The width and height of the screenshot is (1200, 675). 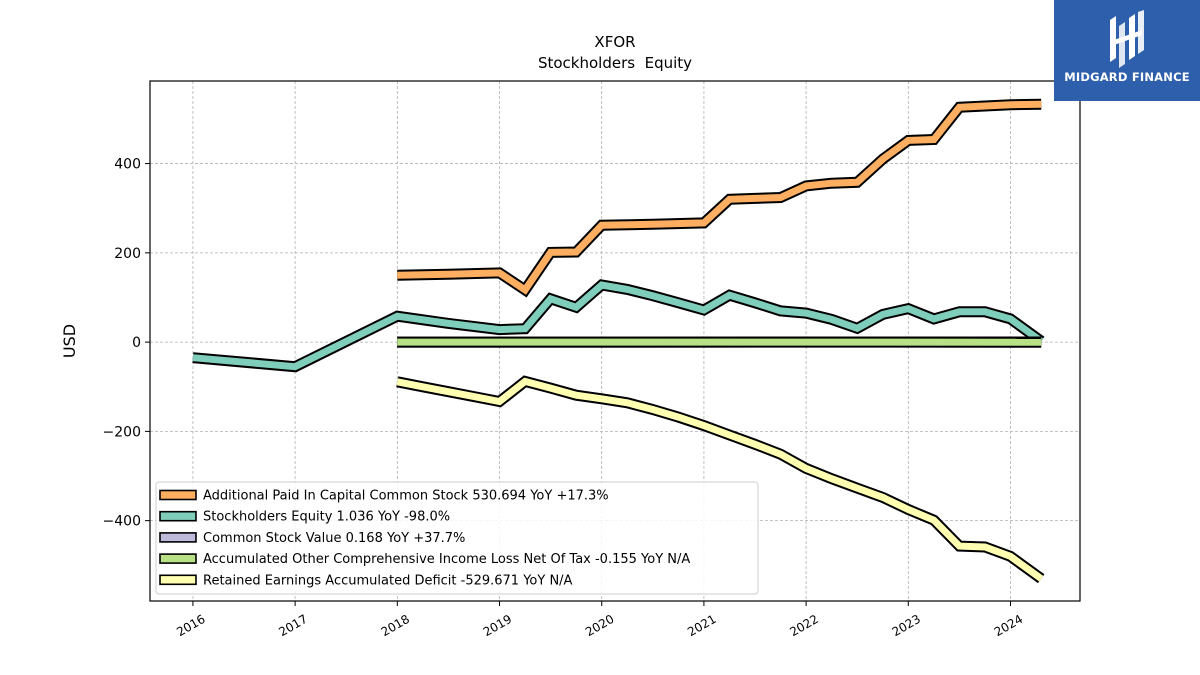 What do you see at coordinates (701, 625) in the screenshot?
I see `x-tick-label: 2021` at bounding box center [701, 625].